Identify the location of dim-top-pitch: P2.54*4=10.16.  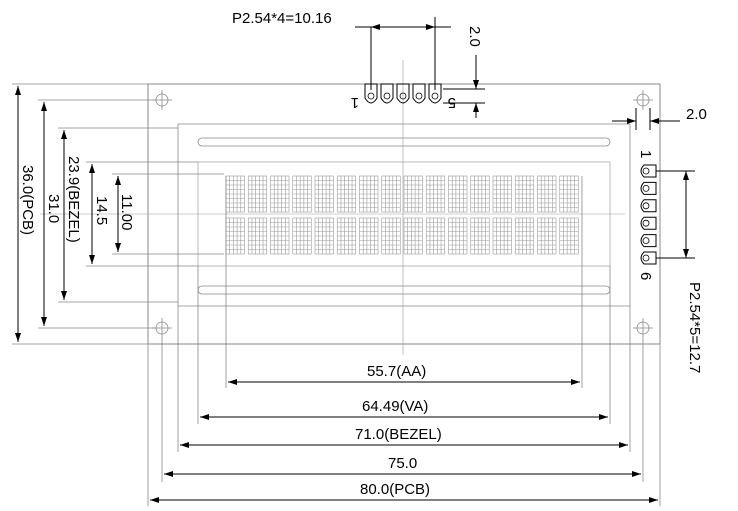
(341, 50).